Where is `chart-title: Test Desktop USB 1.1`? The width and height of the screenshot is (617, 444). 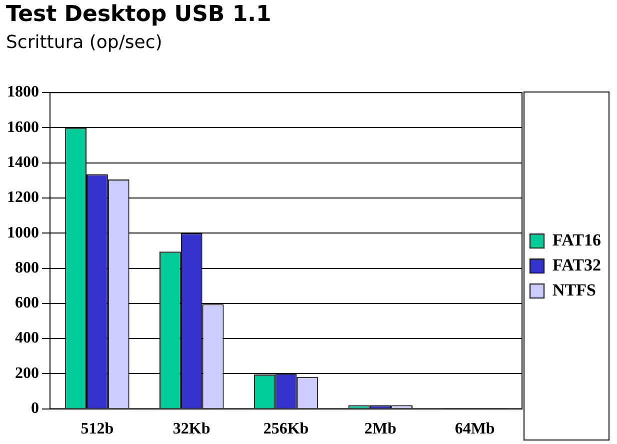 chart-title: Test Desktop USB 1.1 is located at coordinates (139, 14).